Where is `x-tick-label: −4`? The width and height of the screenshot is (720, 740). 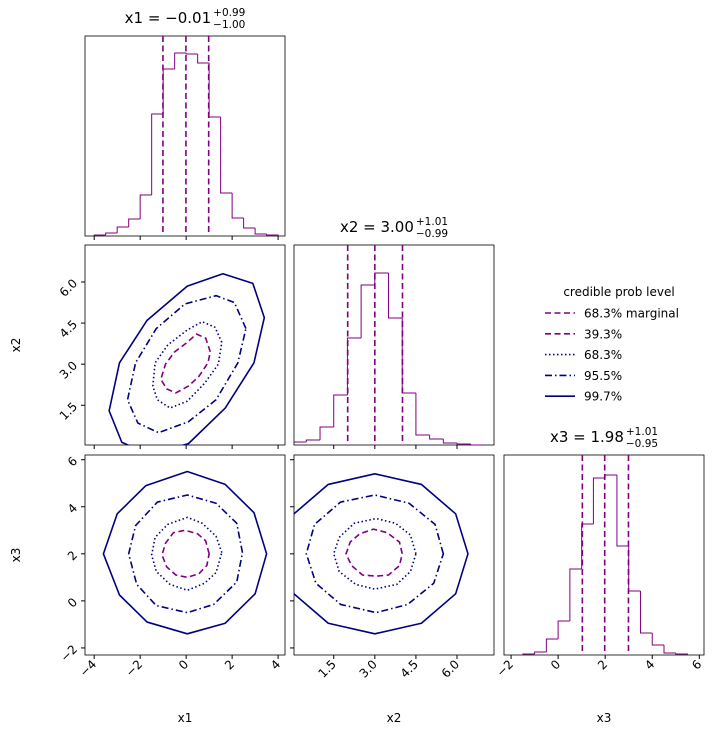 x-tick-label: −4 is located at coordinates (88, 668).